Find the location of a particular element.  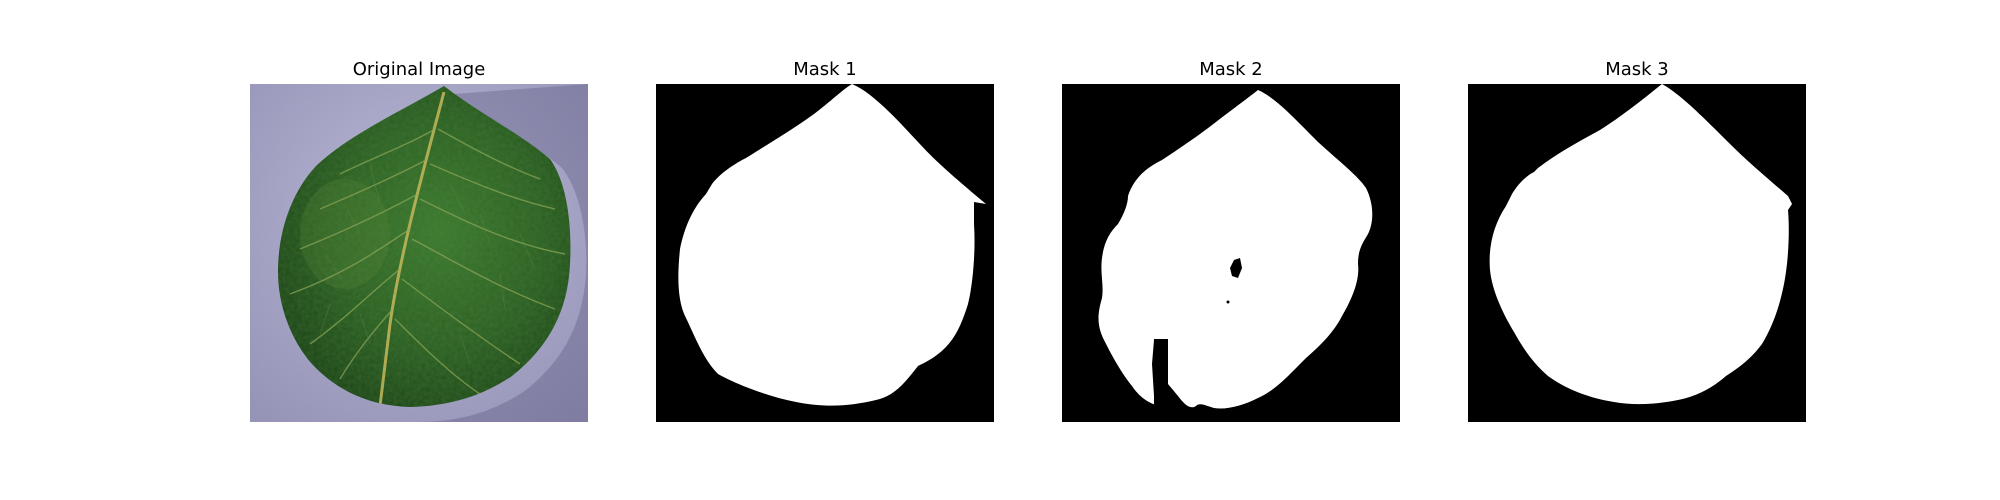

mask-3-image is located at coordinates (1637, 253).